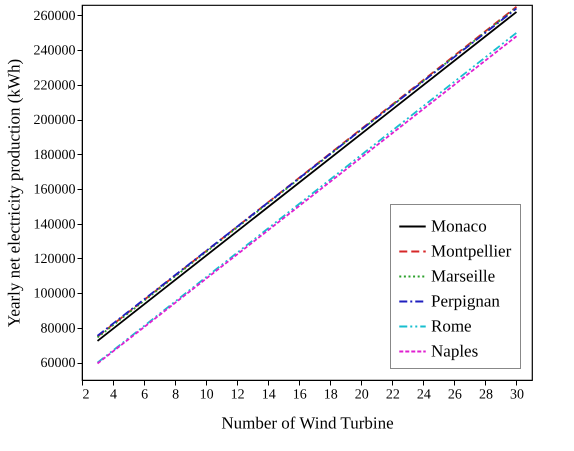 The image size is (574, 451). What do you see at coordinates (144, 395) in the screenshot?
I see `x-tick-label: 6` at bounding box center [144, 395].